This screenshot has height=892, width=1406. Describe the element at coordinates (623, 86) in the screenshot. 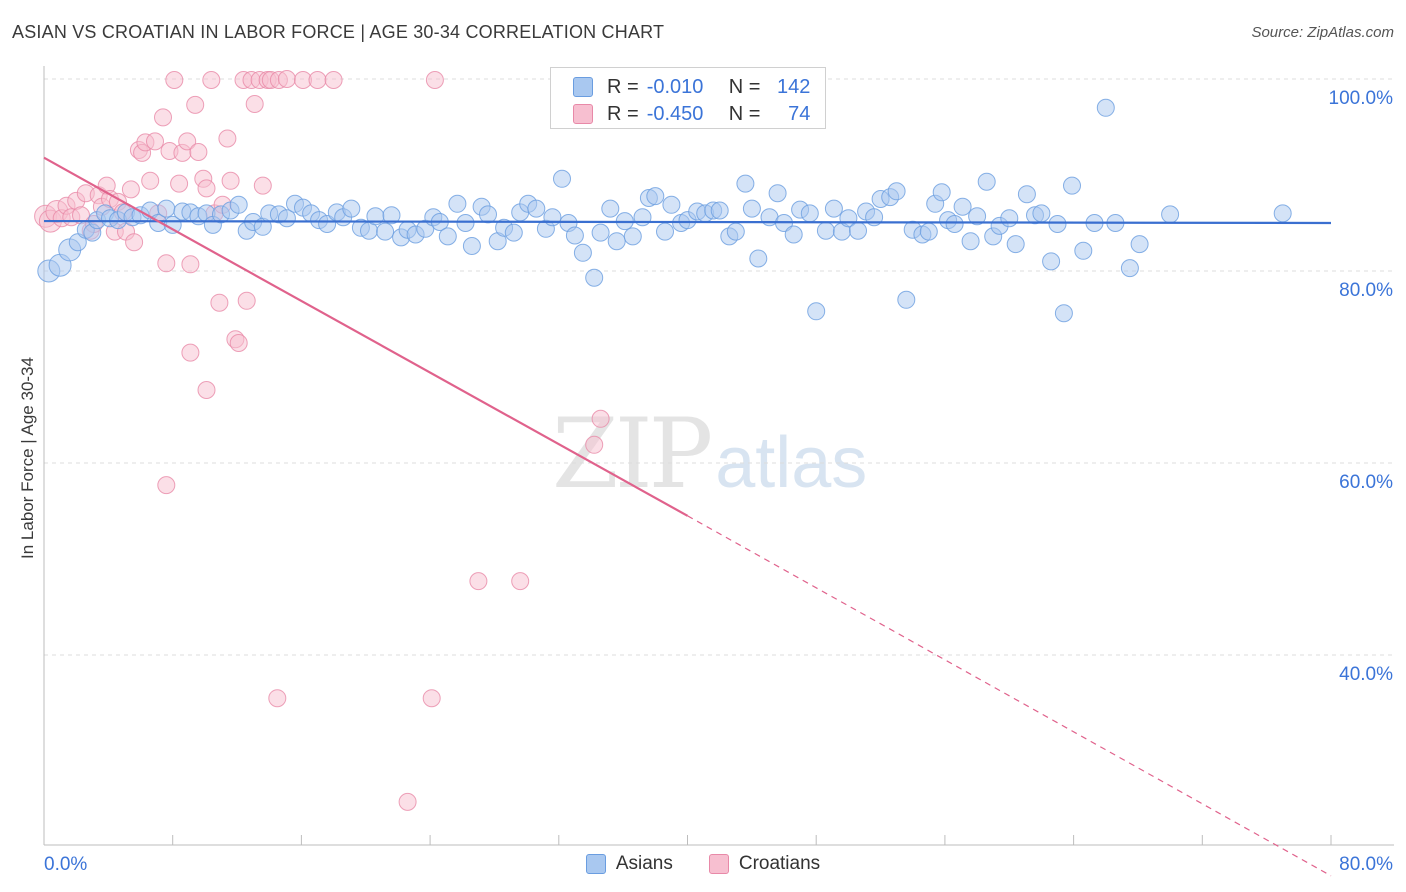

I see `asians-r-label: R =` at that location.